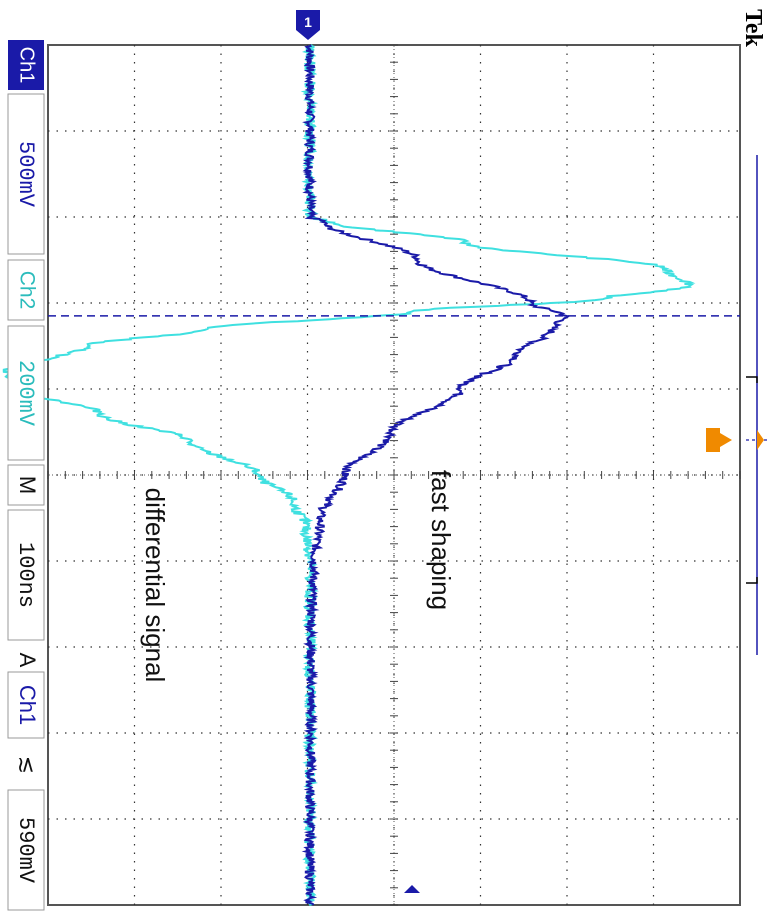  I want to click on annotation-differential-signal: differential signal, so click(155, 585).